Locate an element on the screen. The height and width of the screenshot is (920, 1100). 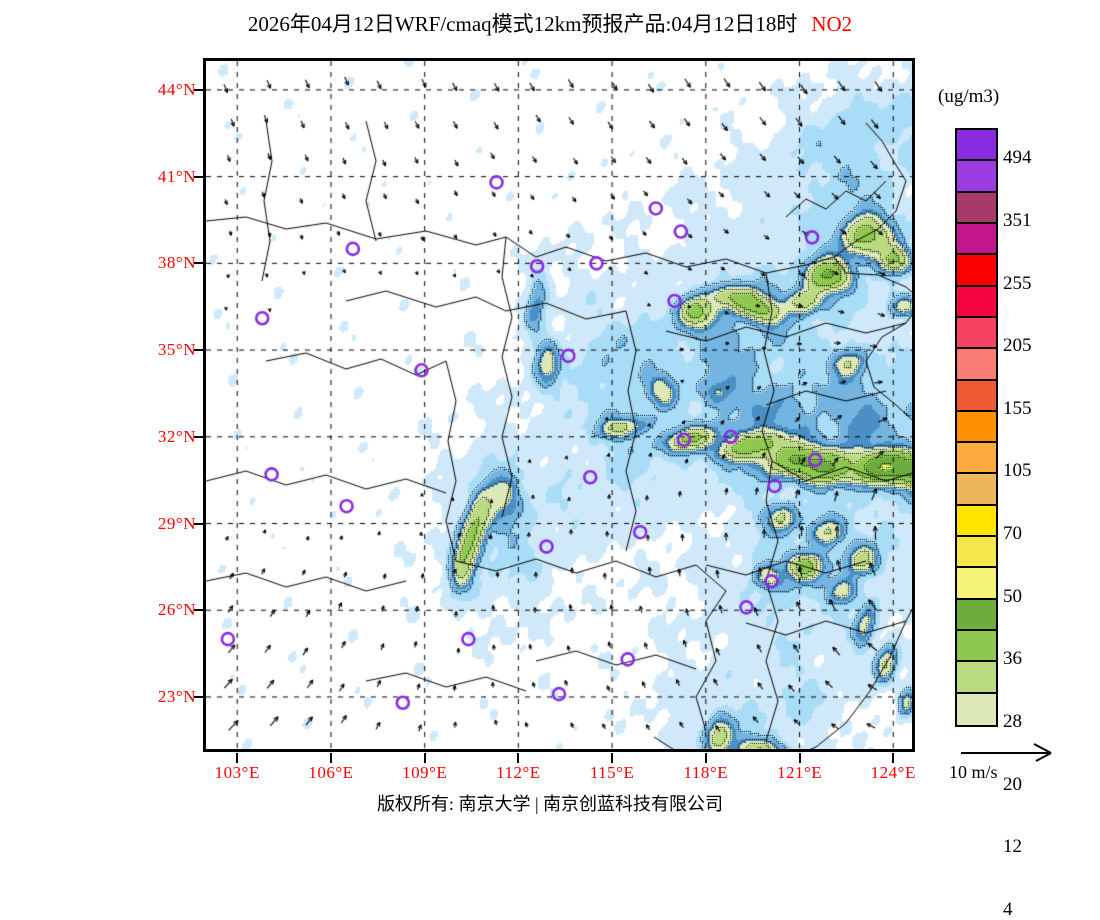
lat-tick-label-44: 44°N is located at coordinates (176, 89).